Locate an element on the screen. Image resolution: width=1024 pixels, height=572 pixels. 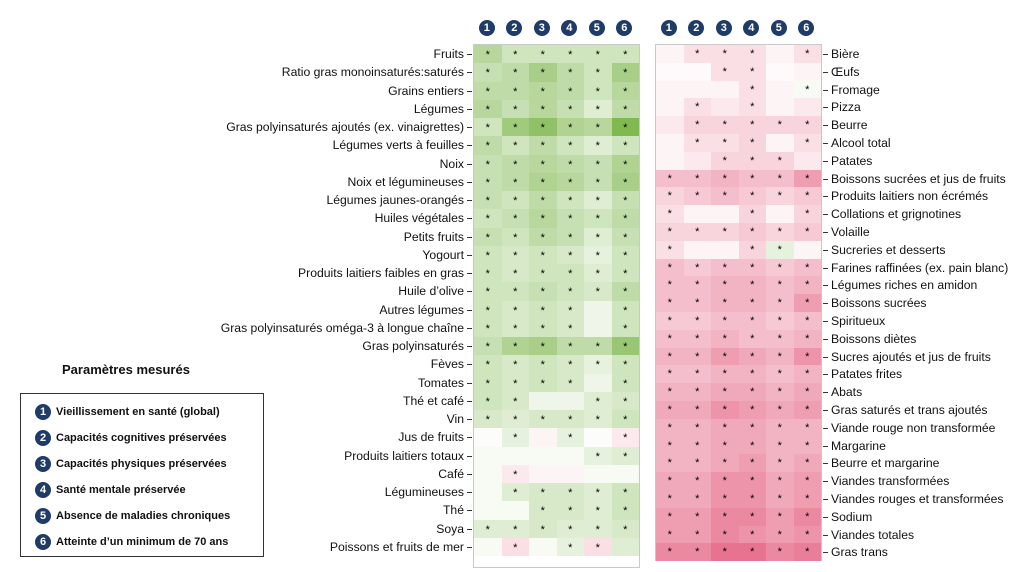
row-label: Soya is located at coordinates (450, 528).